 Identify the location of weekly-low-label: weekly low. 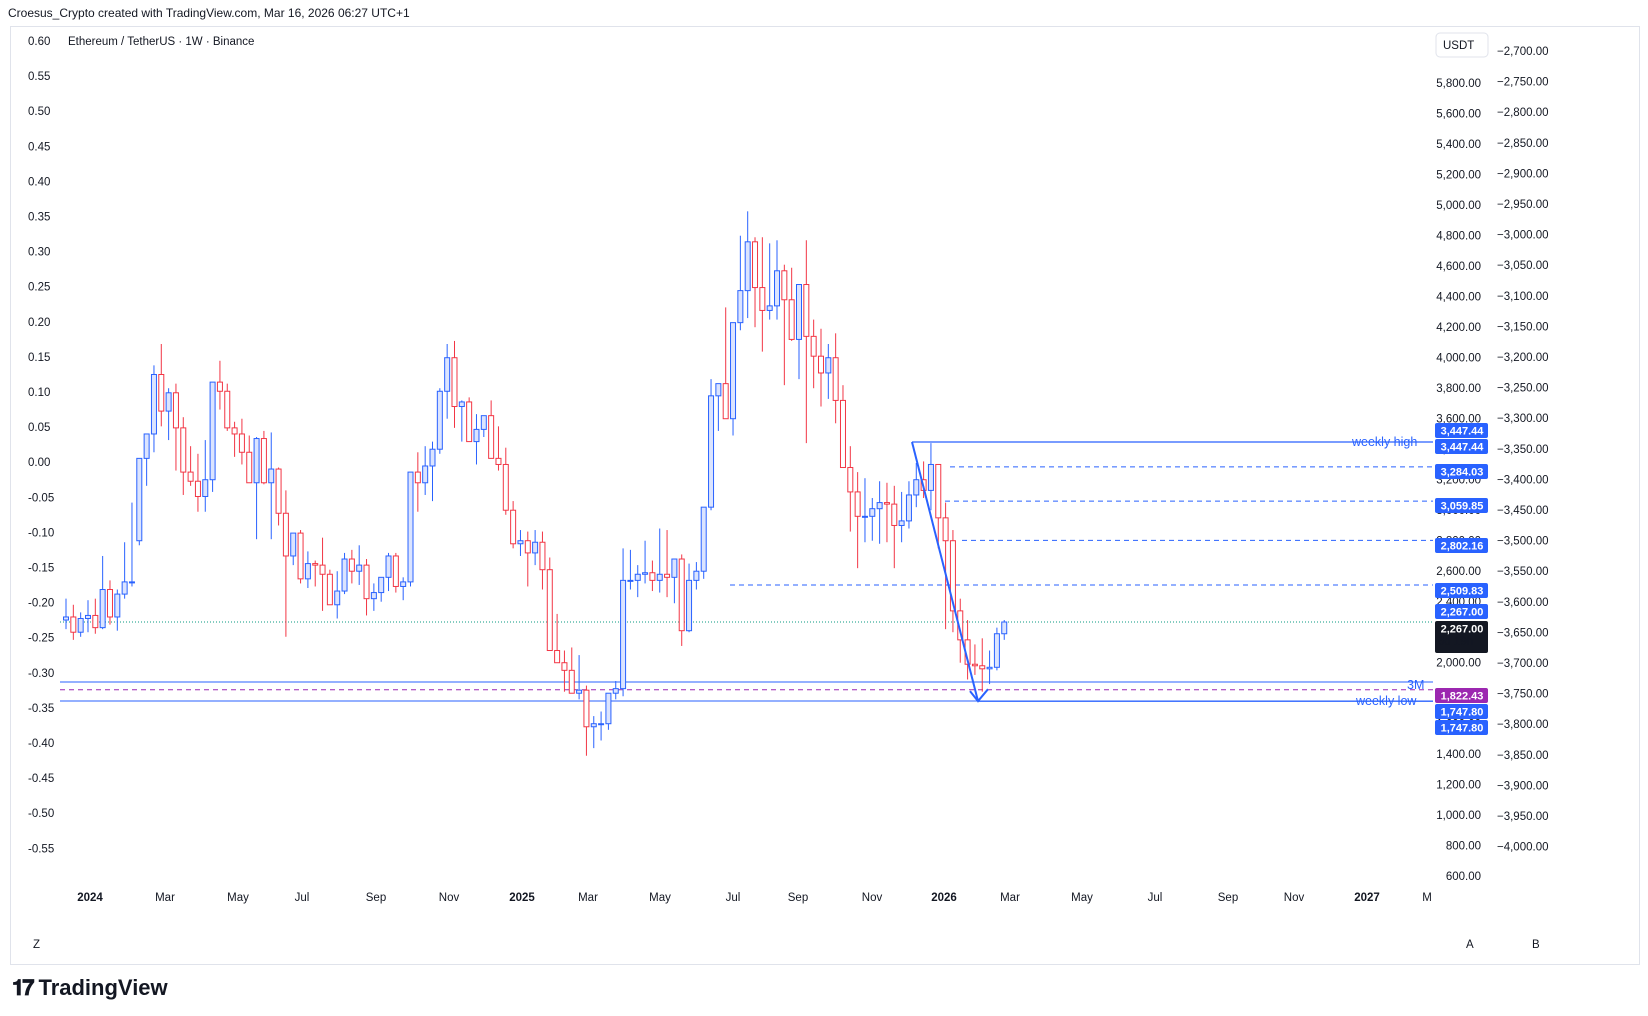
(1386, 701).